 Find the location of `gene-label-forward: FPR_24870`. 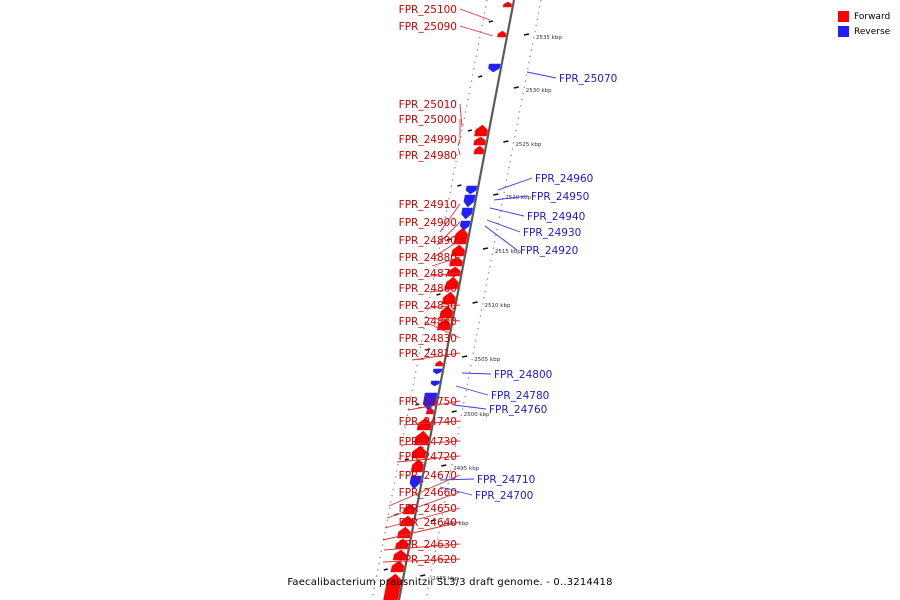

gene-label-forward: FPR_24870 is located at coordinates (428, 274).